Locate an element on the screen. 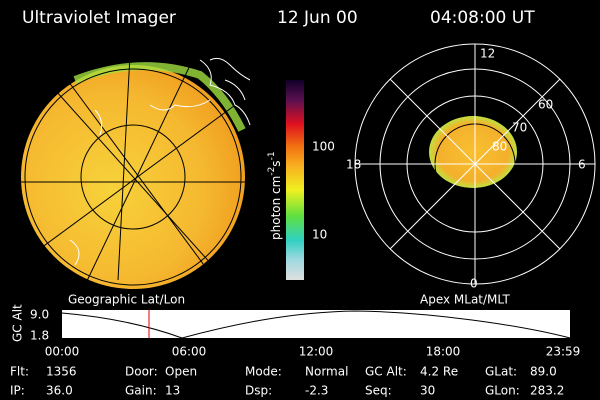 The width and height of the screenshot is (600, 400). unit: photon cm is located at coordinates (276, 208).